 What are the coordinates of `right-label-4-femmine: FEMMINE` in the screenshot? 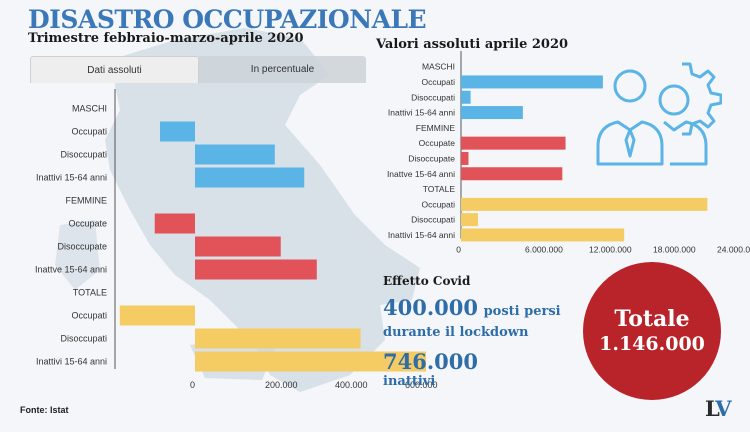 It's located at (436, 128).